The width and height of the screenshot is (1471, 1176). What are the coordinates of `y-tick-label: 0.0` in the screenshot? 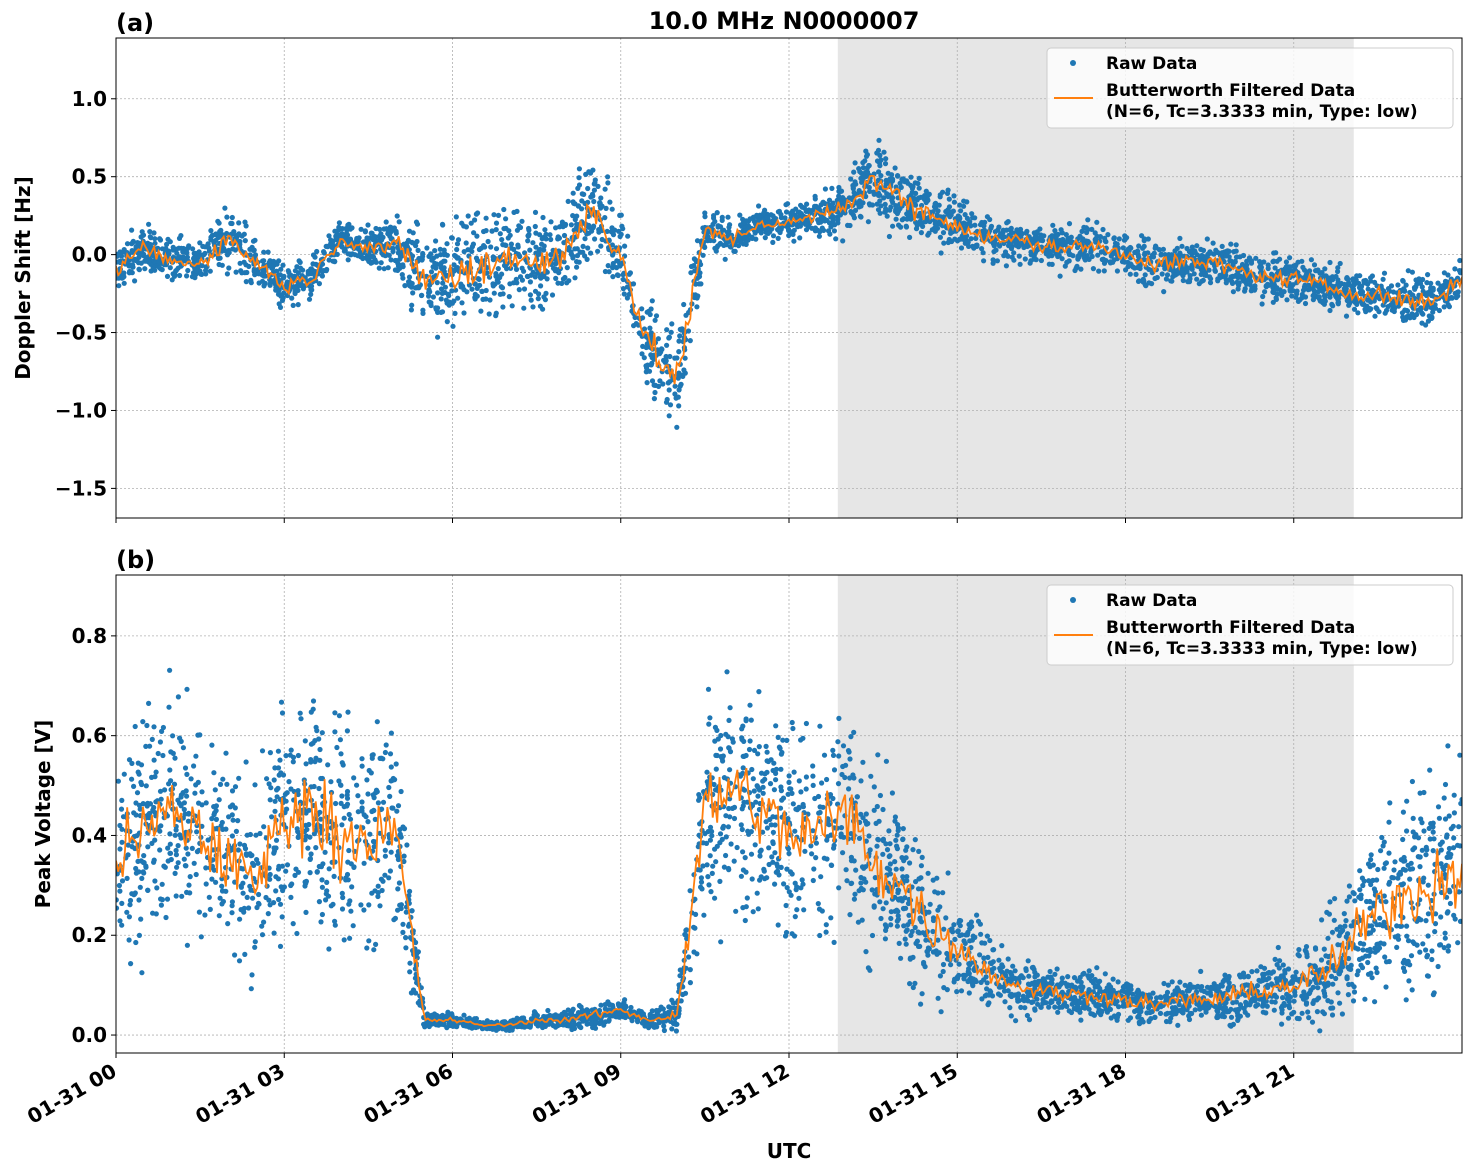 It's located at (89, 255).